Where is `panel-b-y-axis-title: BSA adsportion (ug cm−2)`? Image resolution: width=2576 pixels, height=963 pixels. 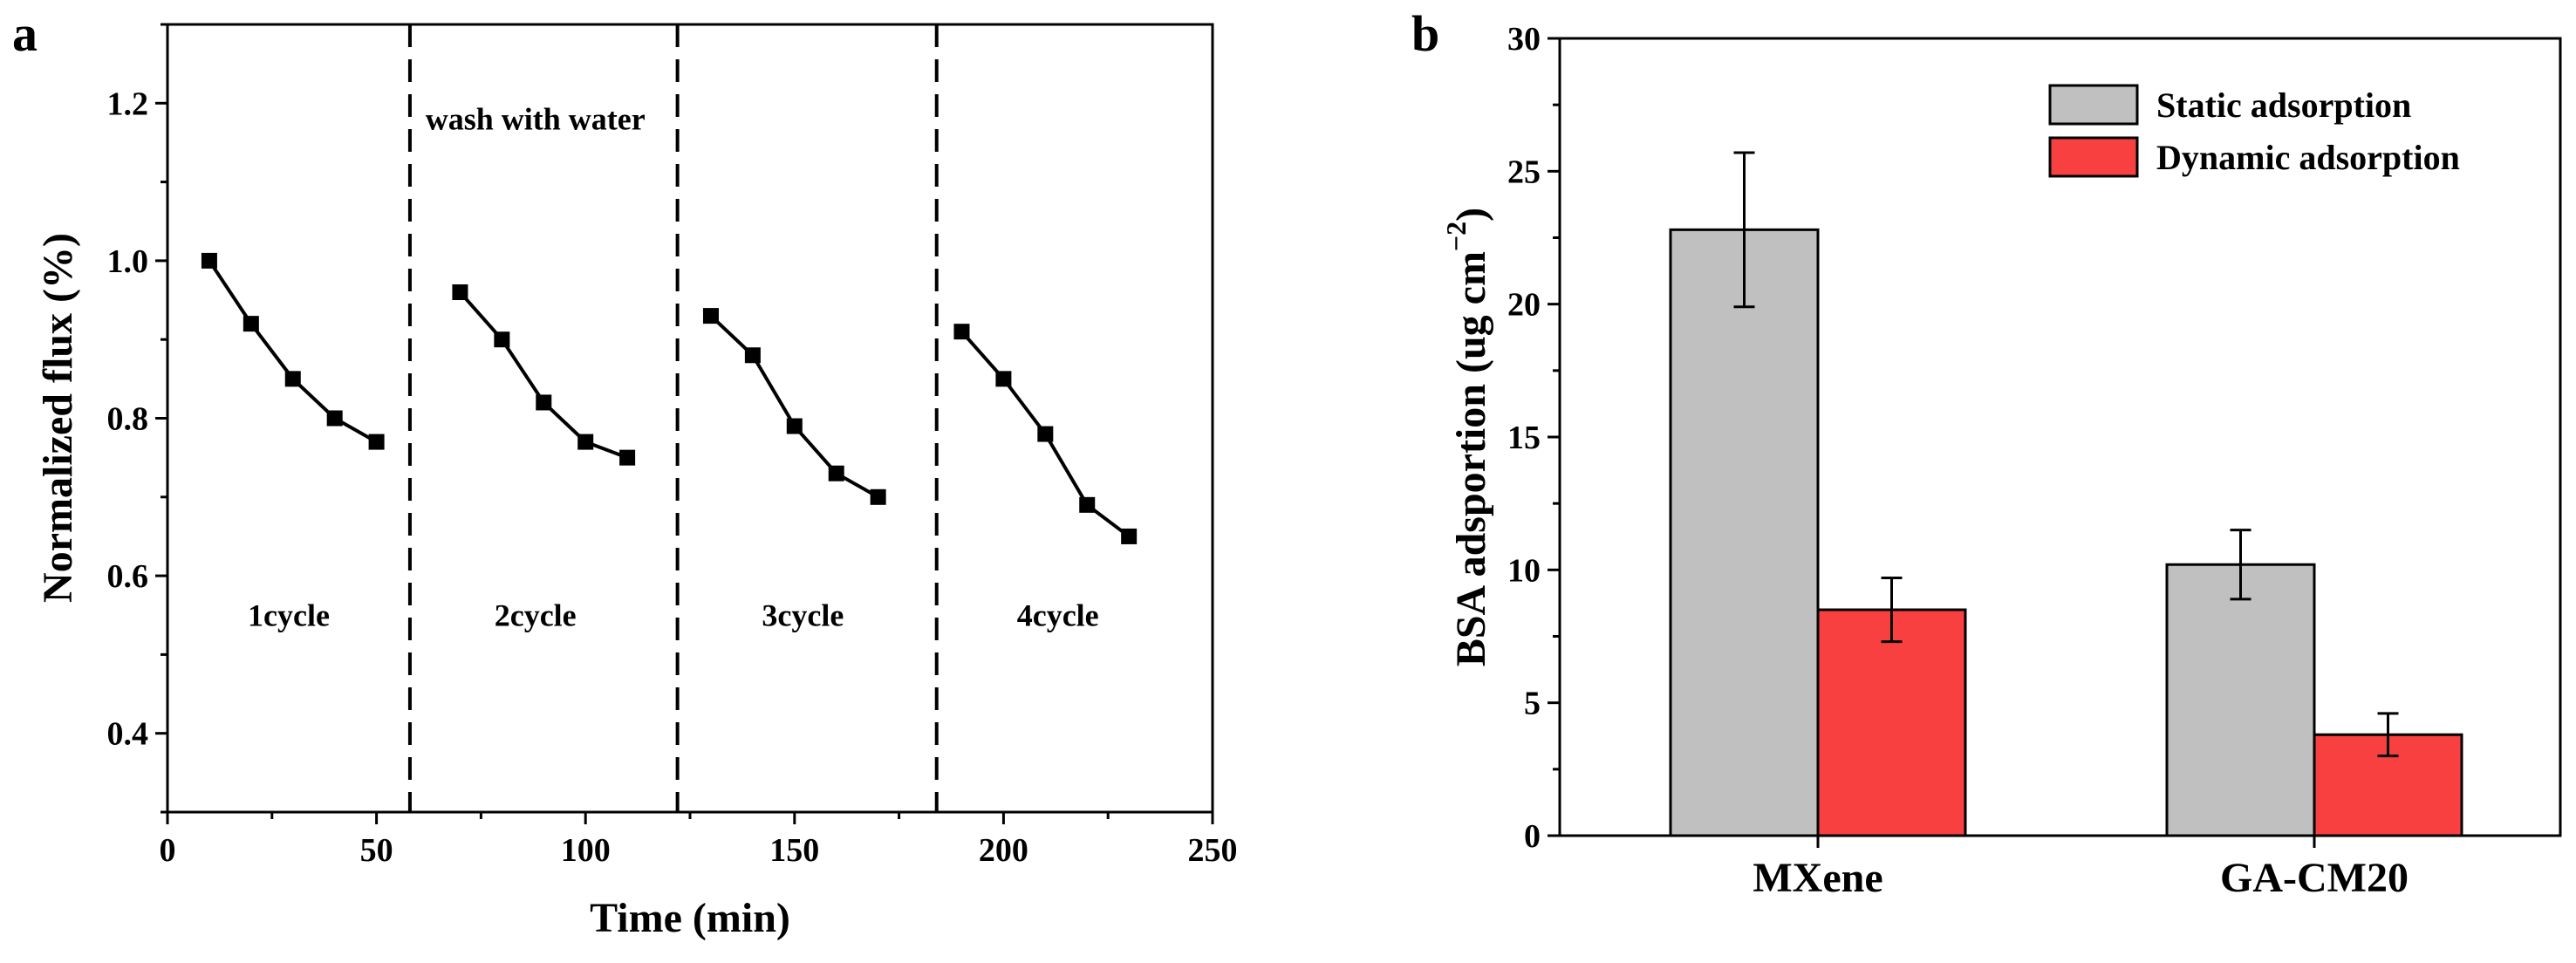 panel-b-y-axis-title: BSA adsportion (ug cm−2) is located at coordinates (1467, 437).